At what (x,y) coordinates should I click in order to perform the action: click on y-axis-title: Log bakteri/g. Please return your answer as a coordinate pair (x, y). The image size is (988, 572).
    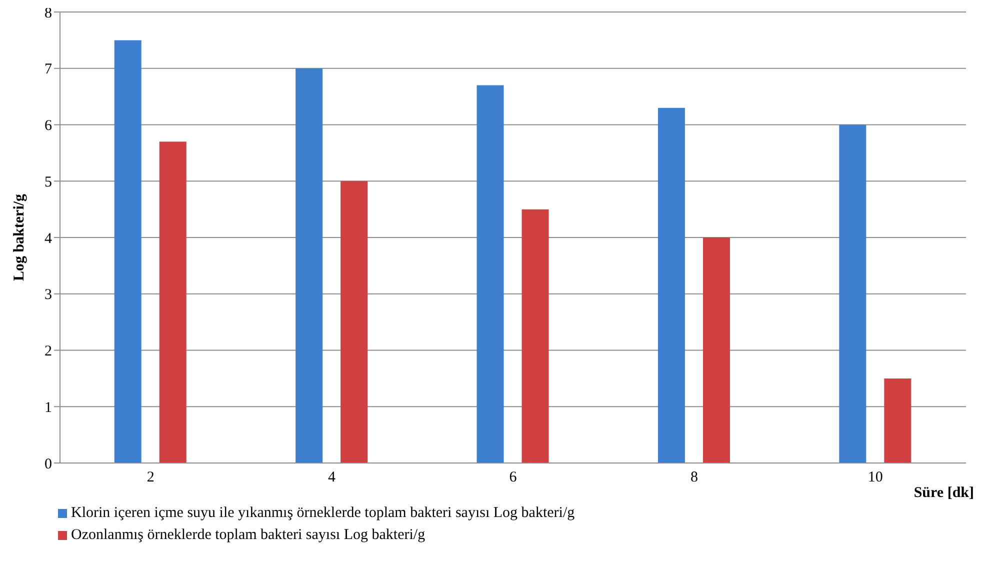
    Looking at the image, I should click on (19, 237).